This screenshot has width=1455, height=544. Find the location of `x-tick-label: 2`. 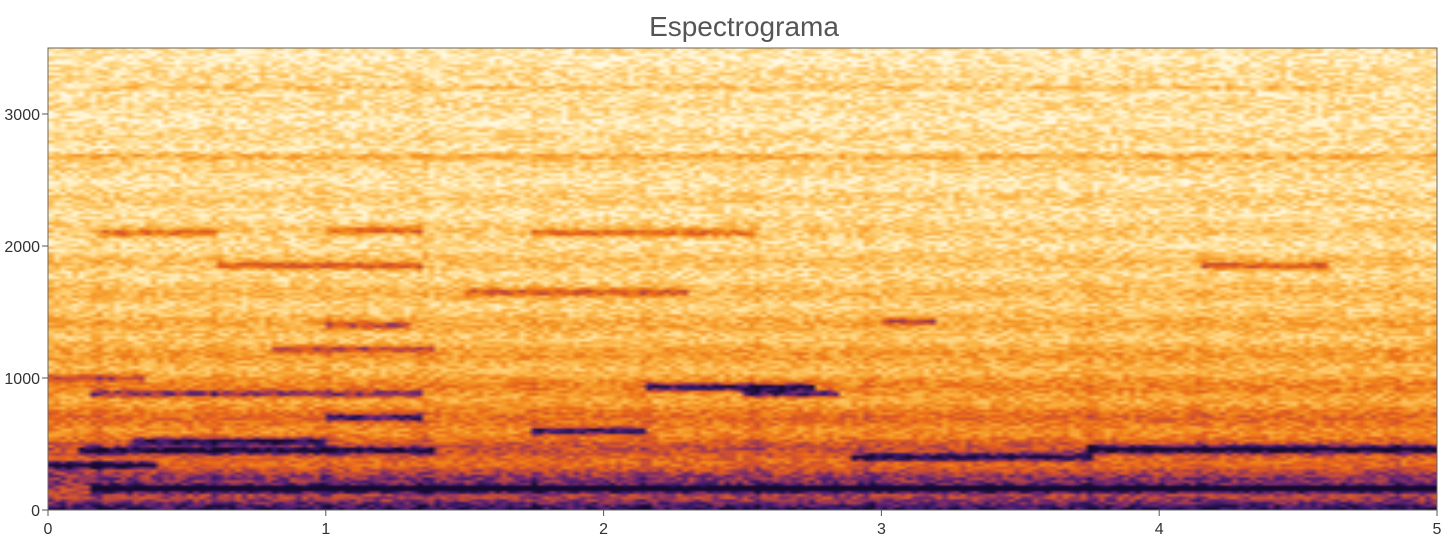

x-tick-label: 2 is located at coordinates (603, 529).